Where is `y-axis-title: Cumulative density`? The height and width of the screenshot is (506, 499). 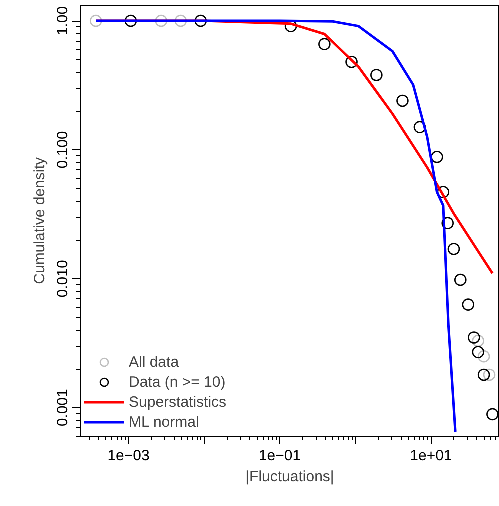 y-axis-title: Cumulative density is located at coordinates (40, 220).